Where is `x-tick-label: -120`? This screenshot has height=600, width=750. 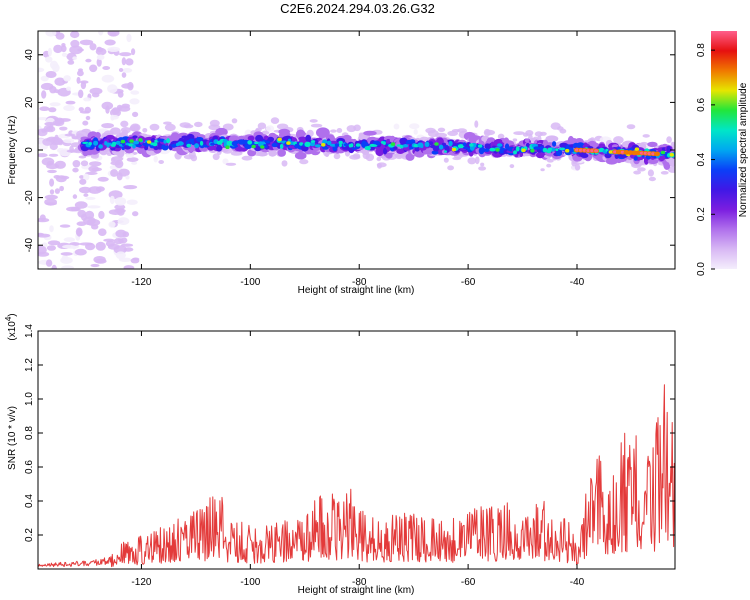 x-tick-label: -120 is located at coordinates (141, 282).